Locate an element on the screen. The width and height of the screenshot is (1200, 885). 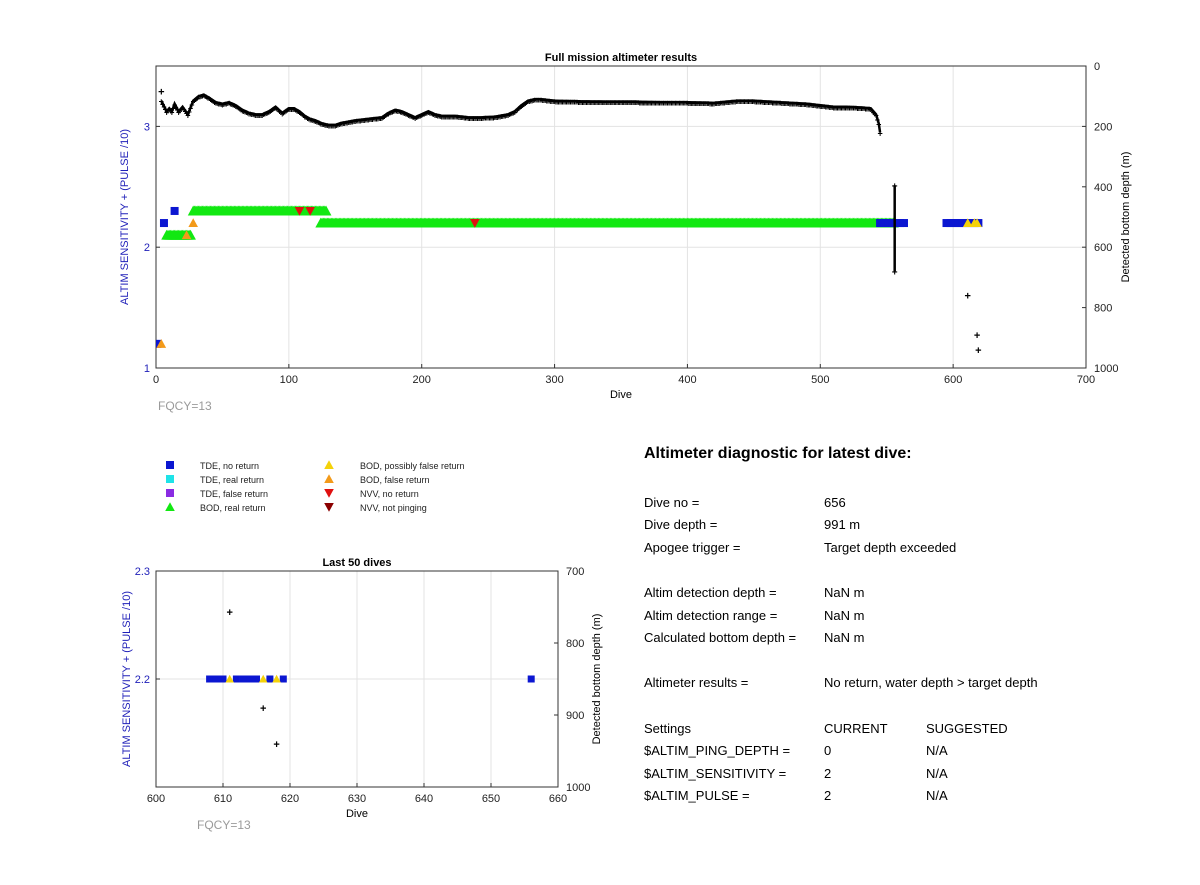
fqcy-annotation: FQCY=13 is located at coordinates (224, 825).